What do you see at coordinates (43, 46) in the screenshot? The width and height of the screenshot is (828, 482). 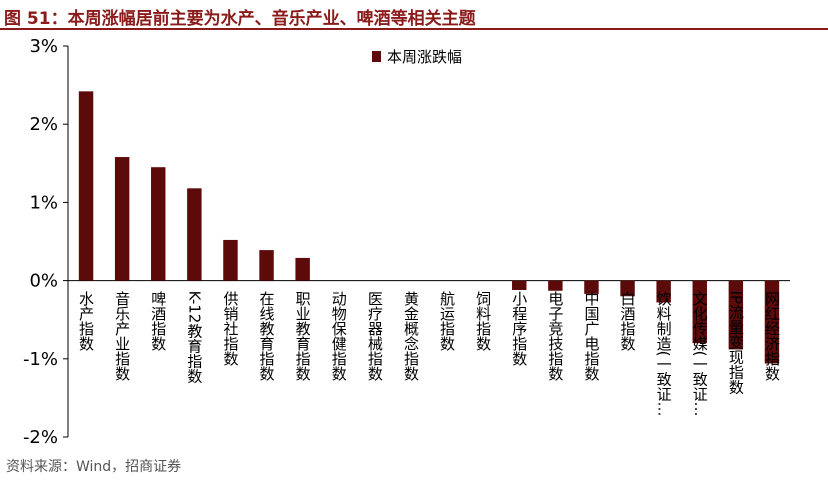 I see `y-tick-label: 3%` at bounding box center [43, 46].